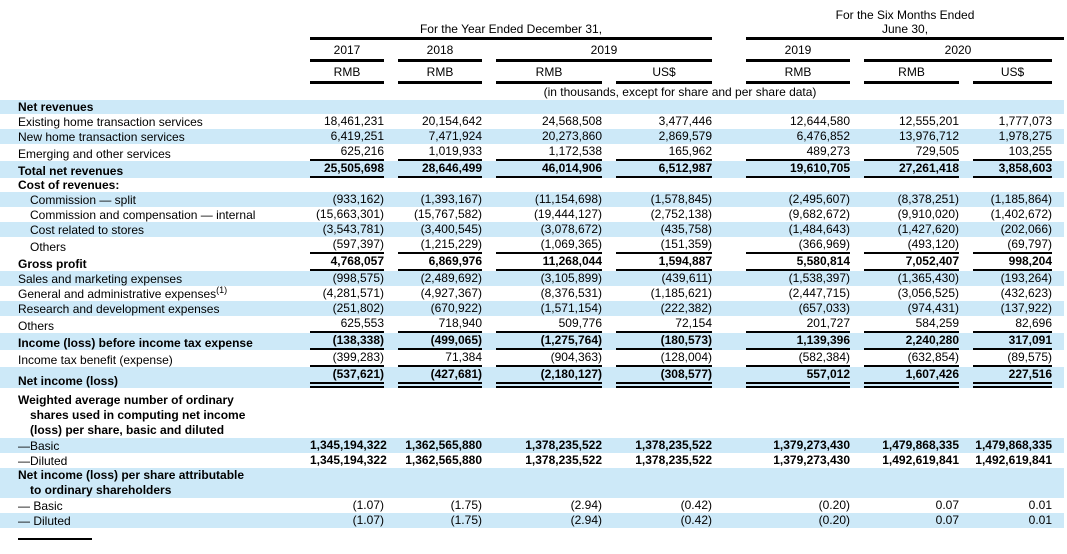 This screenshot has height=554, width=1067. I want to click on cell-value: (2.94), so click(586, 520).